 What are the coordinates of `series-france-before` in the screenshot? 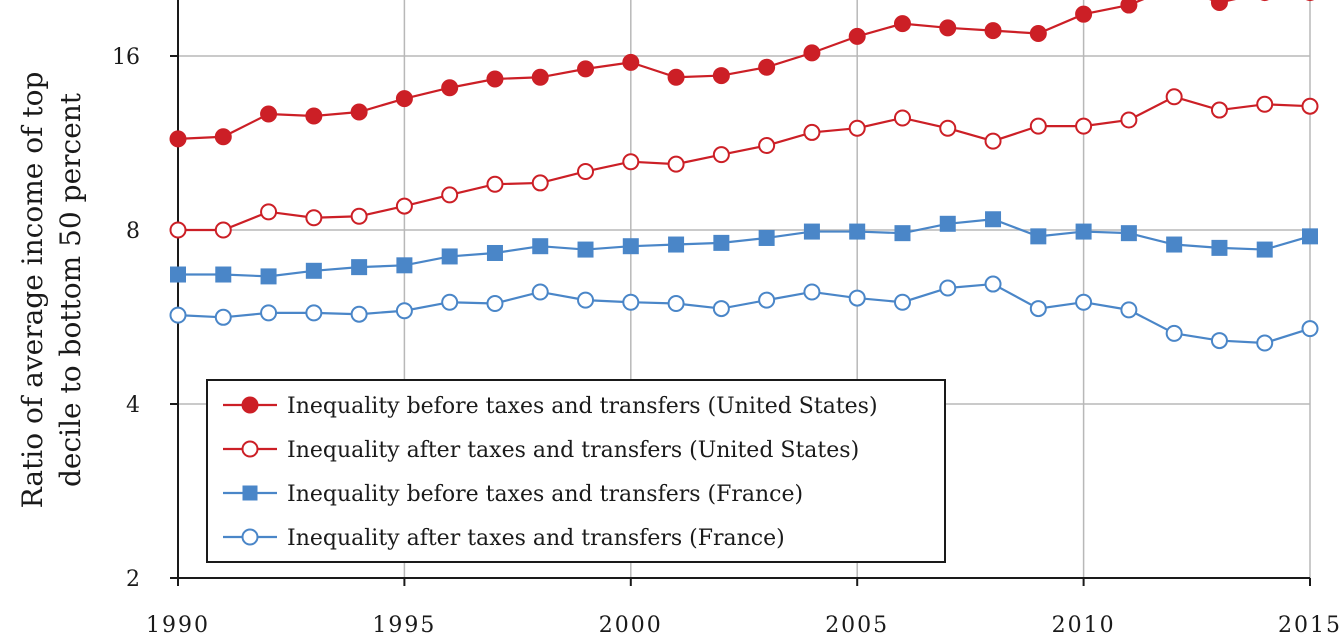 It's located at (744, 248).